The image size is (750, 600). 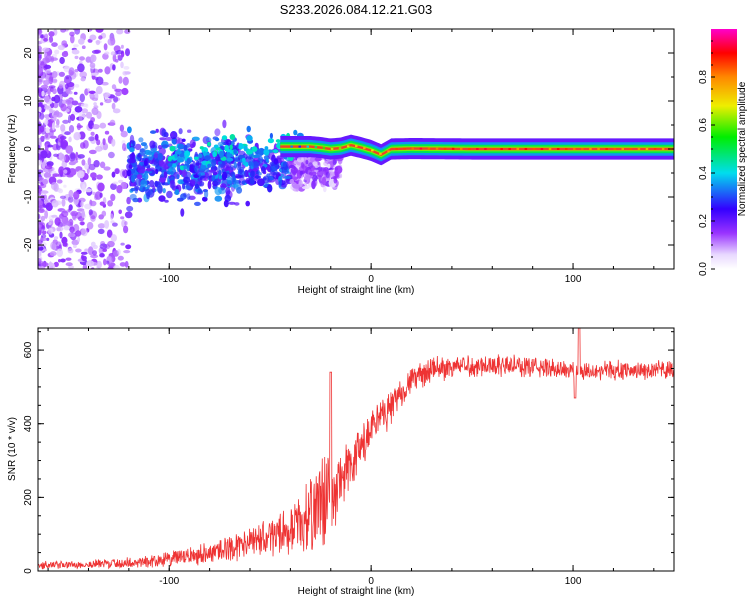 I want to click on y-tick-label: 200, so click(x=28, y=497).